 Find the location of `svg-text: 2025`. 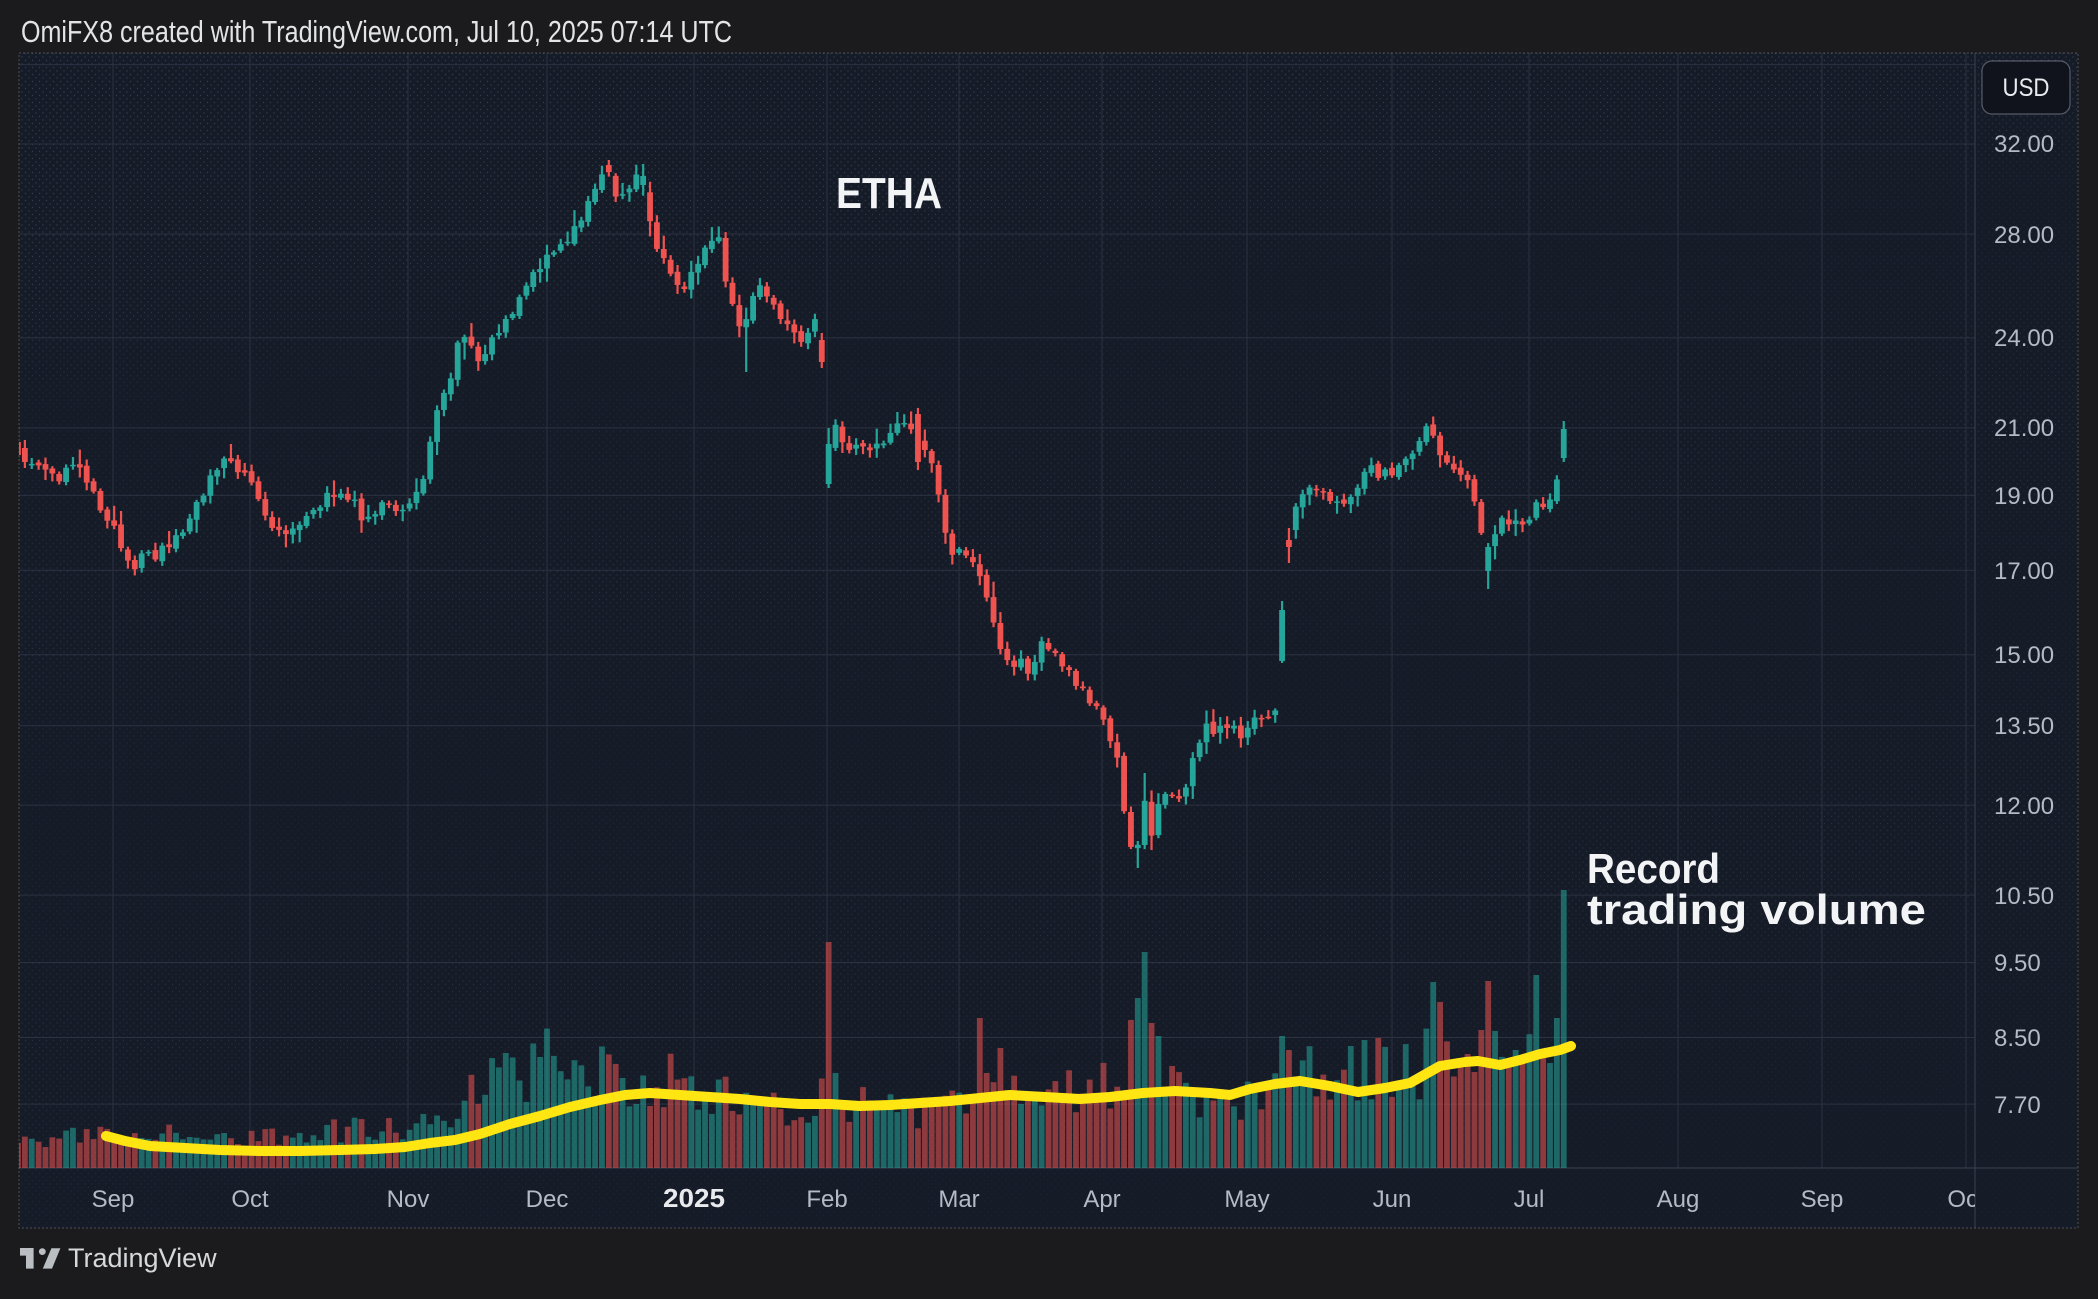

svg-text: 2025 is located at coordinates (694, 1198).